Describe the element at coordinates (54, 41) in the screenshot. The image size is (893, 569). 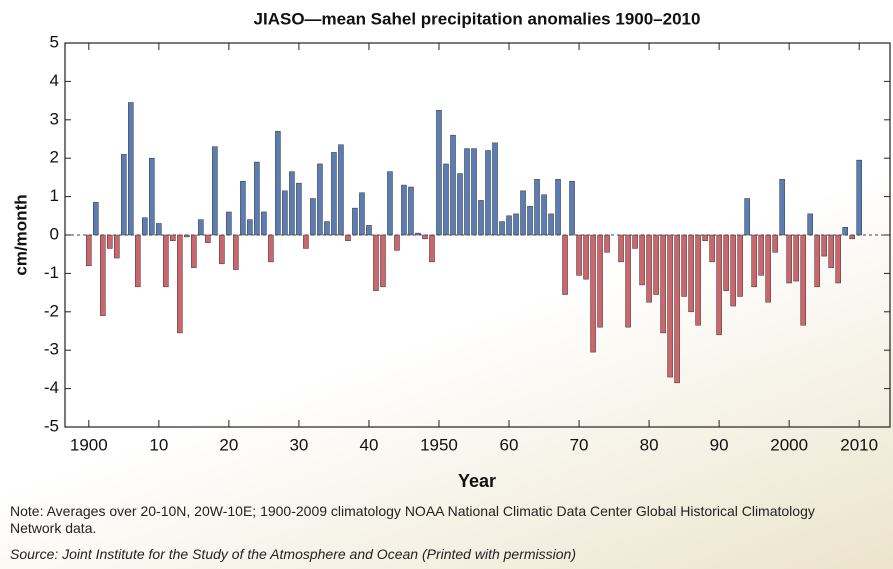
I see `y-tick-label: 5` at that location.